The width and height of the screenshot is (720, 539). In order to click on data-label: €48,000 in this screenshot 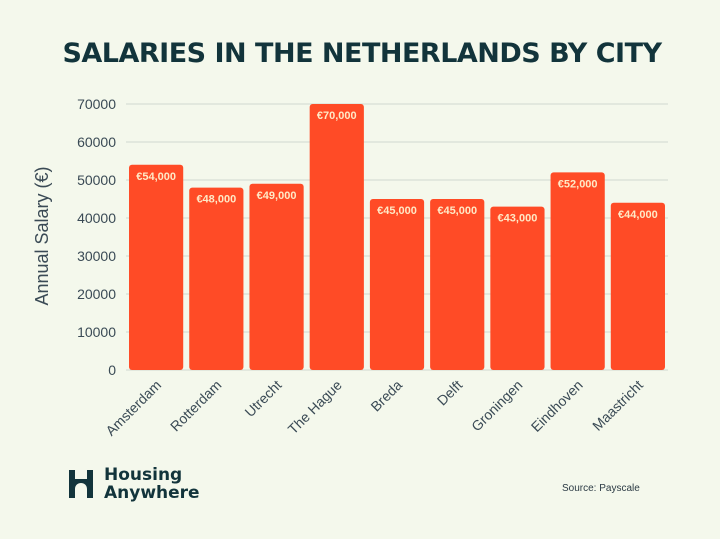, I will do `click(216, 200)`.